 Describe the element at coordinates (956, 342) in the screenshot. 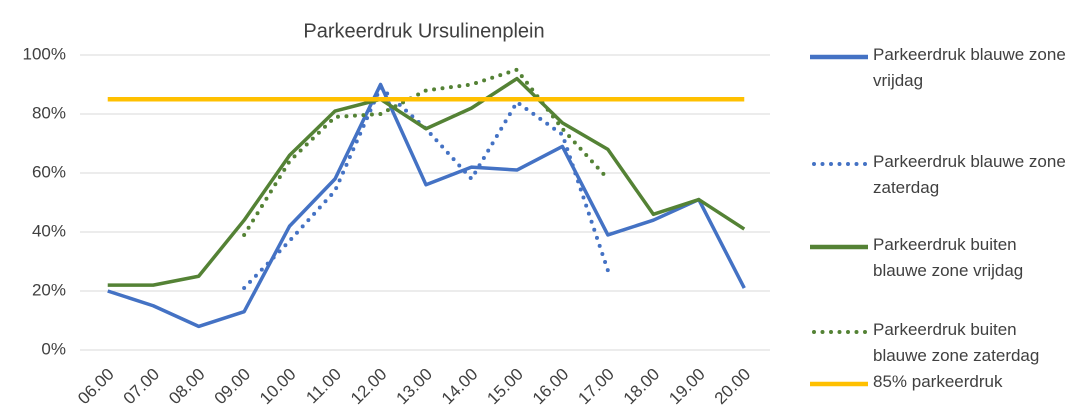

I see `legend-label: Parkeerdruk buiten blauwe zone zaterdag` at that location.